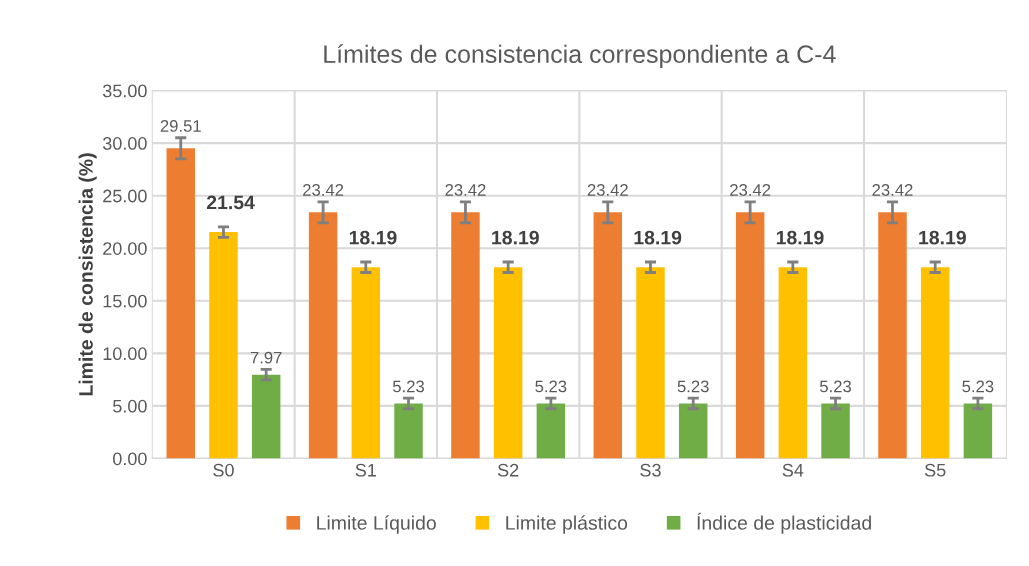 Image resolution: width=1029 pixels, height=566 pixels. Describe the element at coordinates (567, 524) in the screenshot. I see `legend-label: Limite plástico` at that location.